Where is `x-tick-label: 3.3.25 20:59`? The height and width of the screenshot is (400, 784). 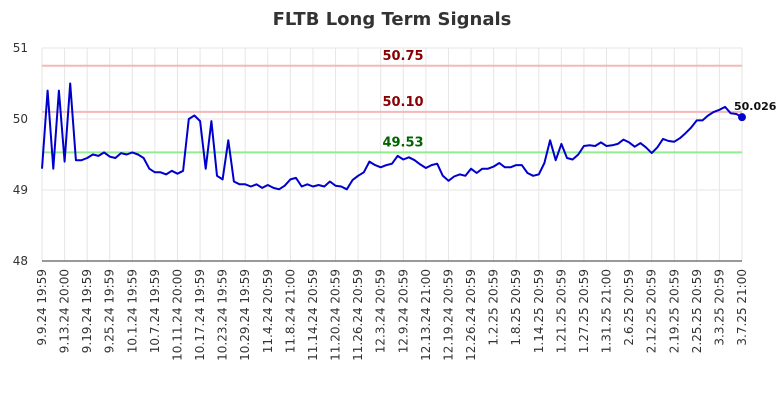 x-tick-label: 3.3.25 20:59 is located at coordinates (719, 307).